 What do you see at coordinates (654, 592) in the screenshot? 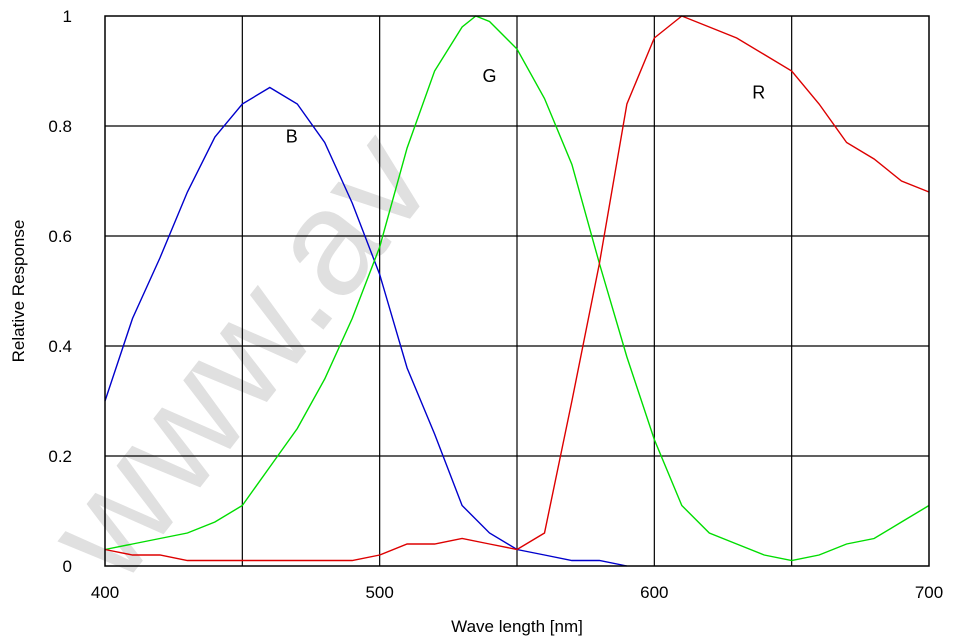
I see `x-tick-label: 600` at bounding box center [654, 592].